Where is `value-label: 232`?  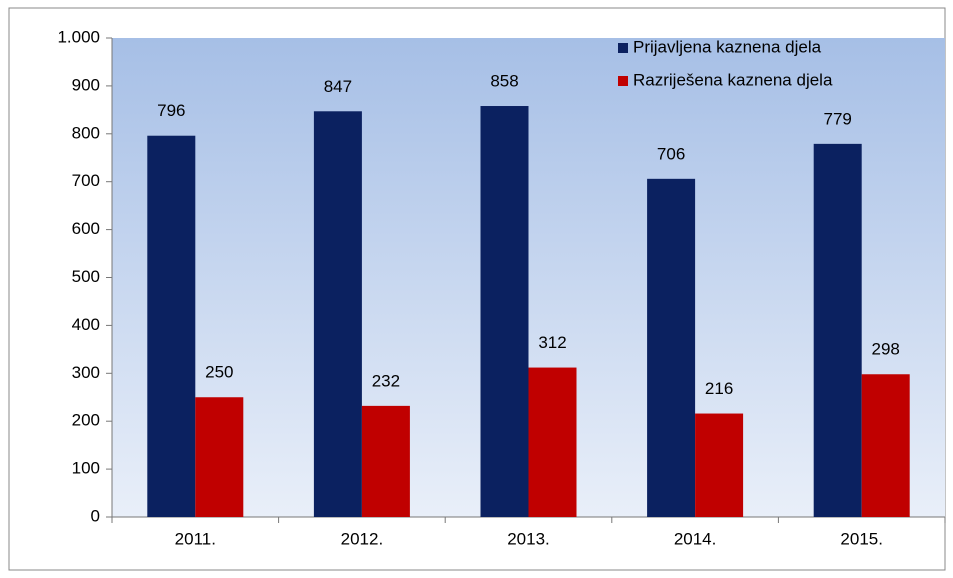 value-label: 232 is located at coordinates (386, 380).